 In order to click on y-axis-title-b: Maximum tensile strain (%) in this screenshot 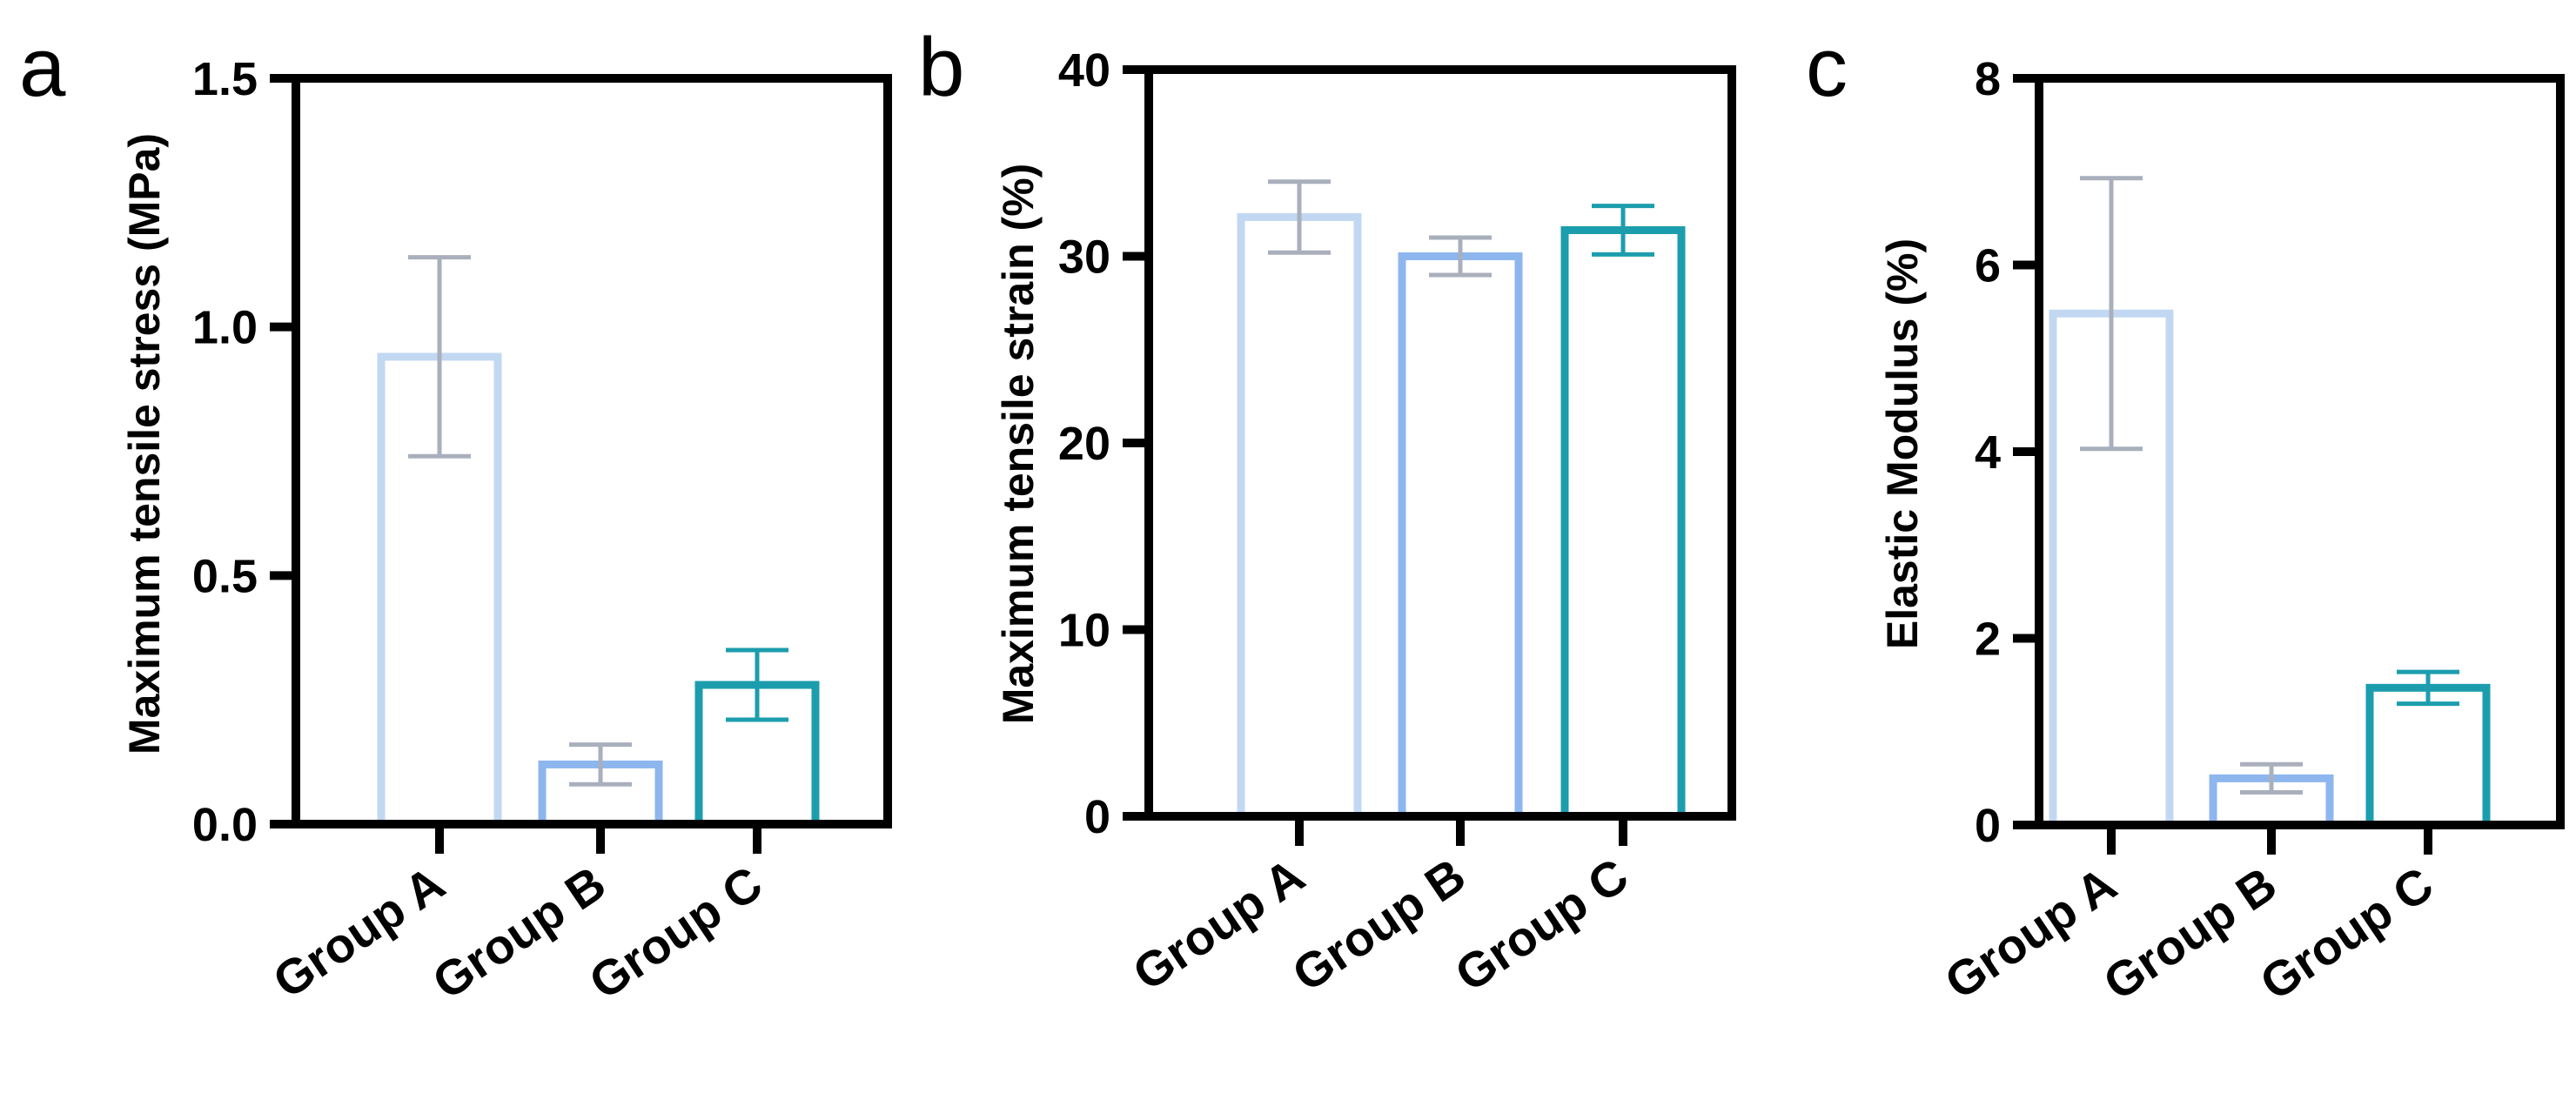, I will do `click(1018, 444)`.